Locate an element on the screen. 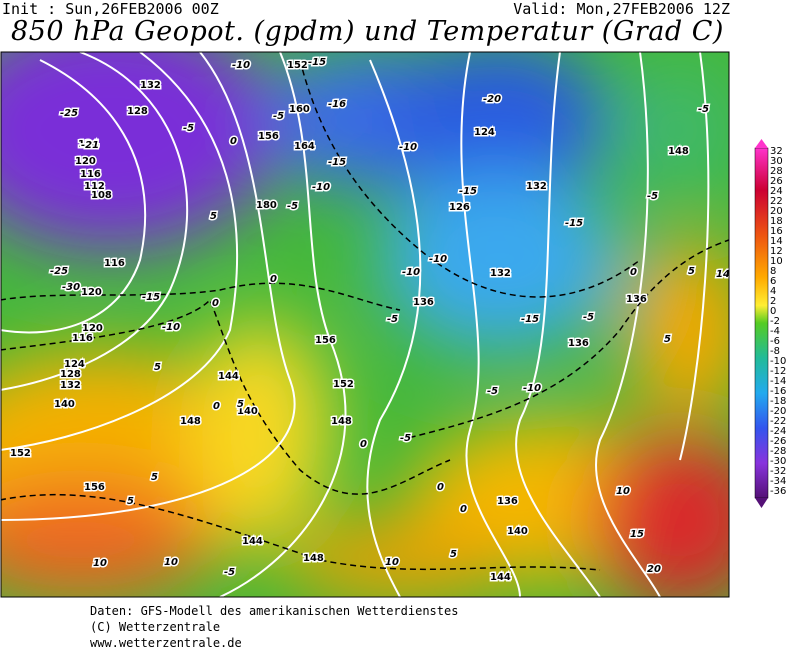 Image resolution: width=790 pixels, height=648 pixels. colorbar-label: -20 is located at coordinates (778, 411).